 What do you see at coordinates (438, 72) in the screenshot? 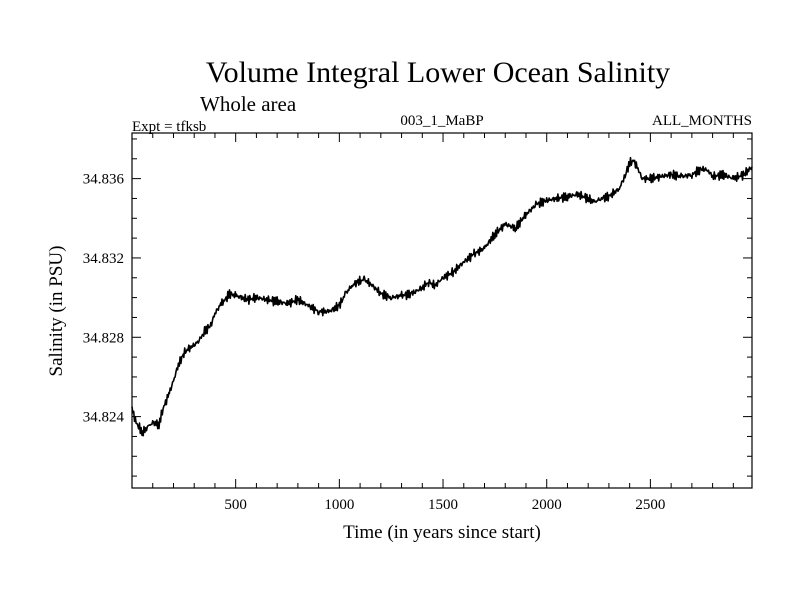
I see `chart-title: Volume Integral Lower Ocean Salinity` at bounding box center [438, 72].